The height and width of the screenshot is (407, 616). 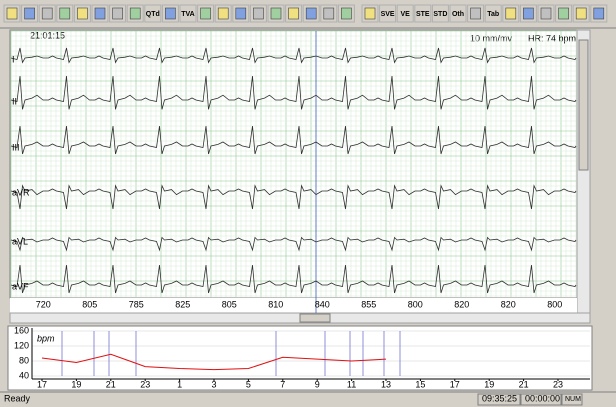 I want to click on rr-interval: 810, so click(x=275, y=304).